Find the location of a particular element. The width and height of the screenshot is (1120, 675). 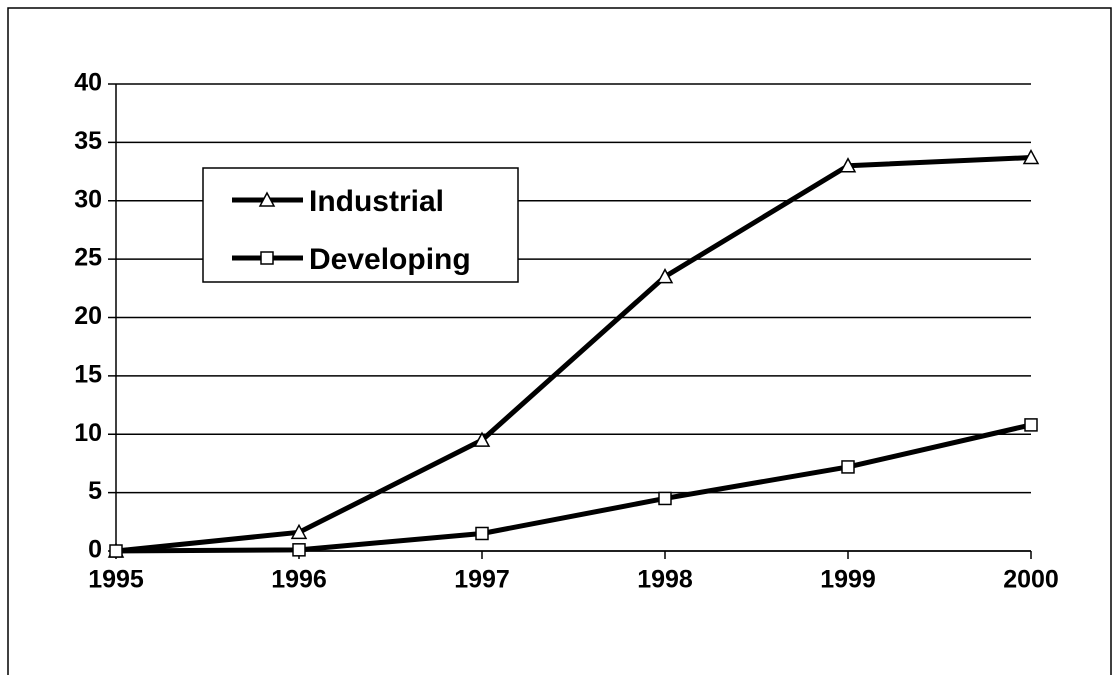

legend-label: Developing is located at coordinates (390, 259).